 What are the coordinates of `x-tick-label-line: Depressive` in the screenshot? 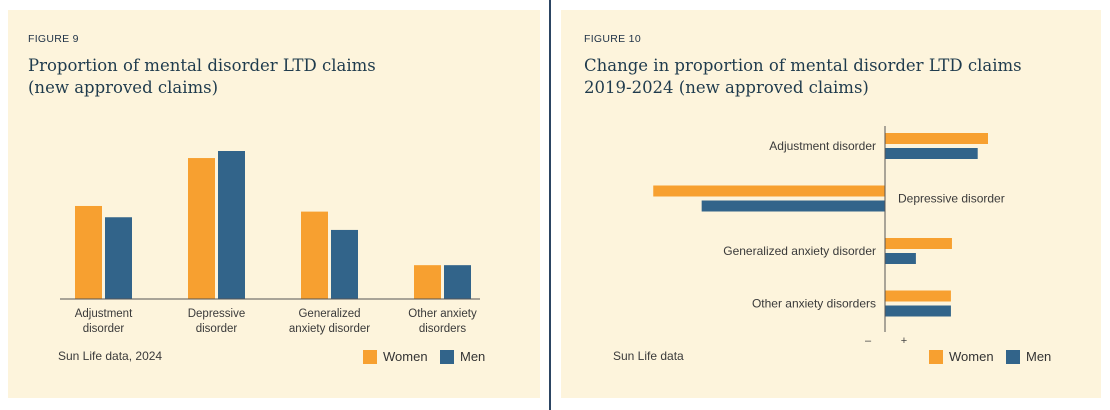 It's located at (217, 314).